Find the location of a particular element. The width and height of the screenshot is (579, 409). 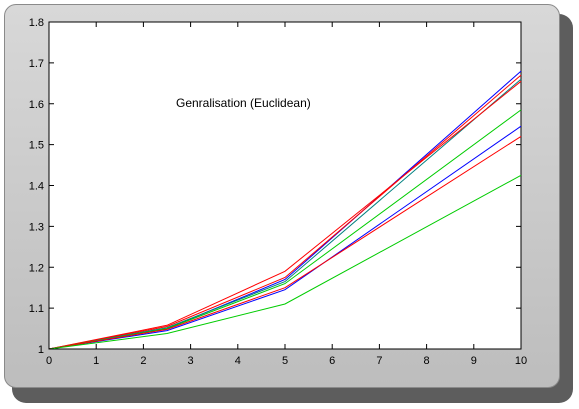

y-tick-label: 1 is located at coordinates (41, 350).